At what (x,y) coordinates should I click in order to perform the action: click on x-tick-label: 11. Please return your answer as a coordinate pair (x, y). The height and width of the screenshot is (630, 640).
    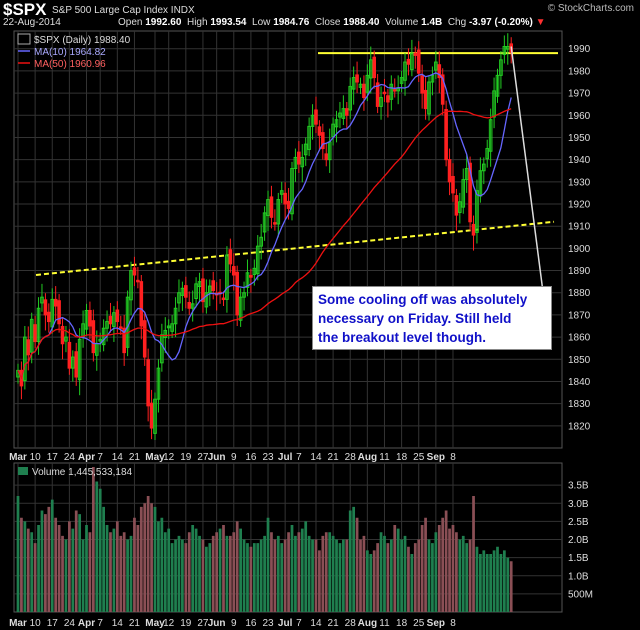
    Looking at the image, I should click on (384, 623).